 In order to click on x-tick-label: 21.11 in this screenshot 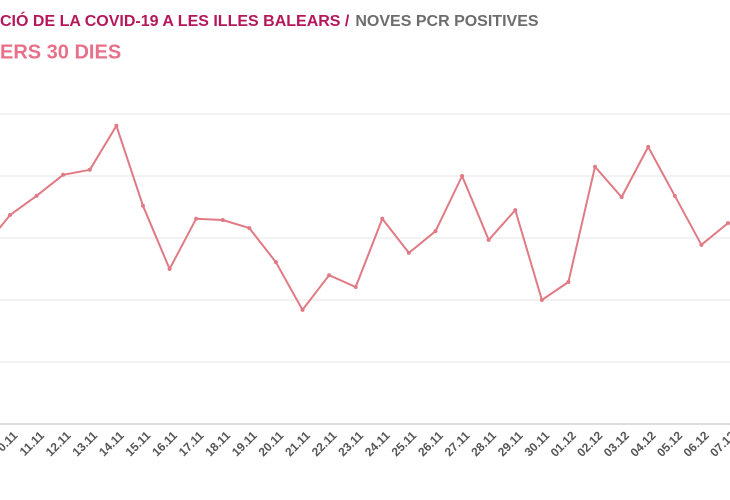, I will do `click(297, 443)`.